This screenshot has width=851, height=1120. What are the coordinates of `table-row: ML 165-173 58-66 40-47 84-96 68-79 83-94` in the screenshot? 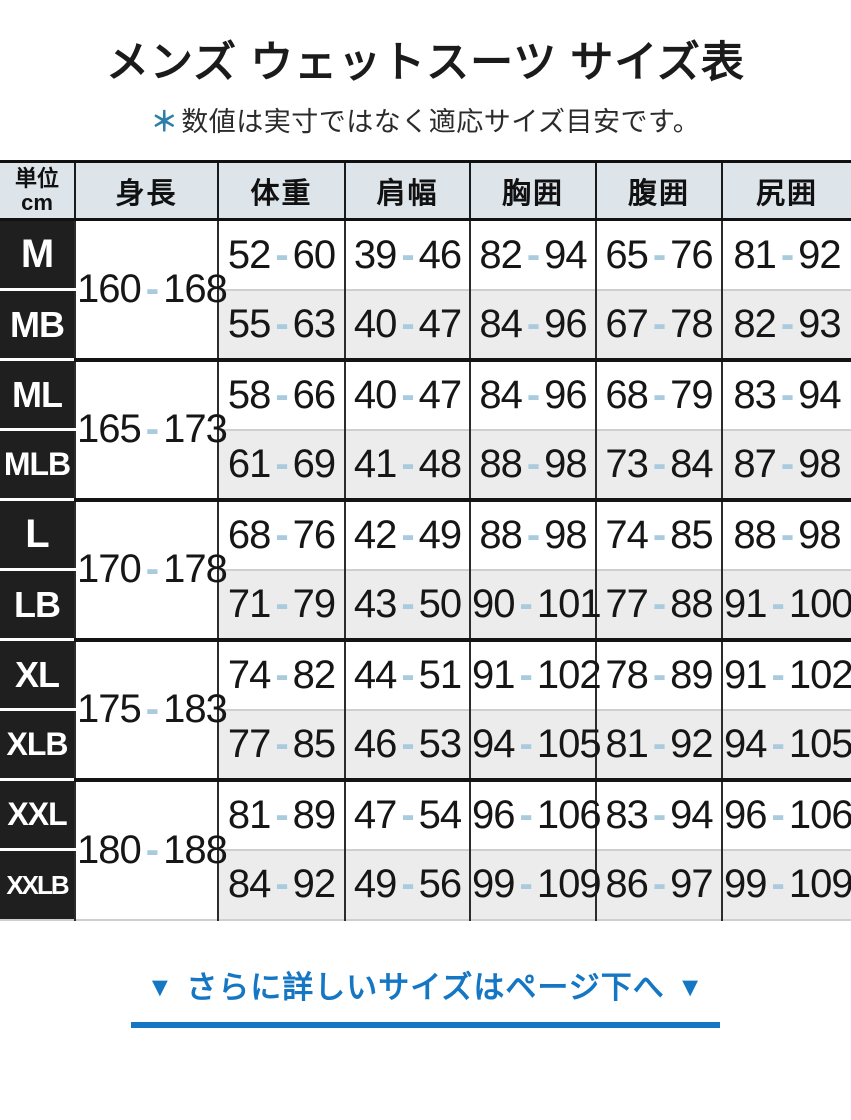 It's located at (425, 428).